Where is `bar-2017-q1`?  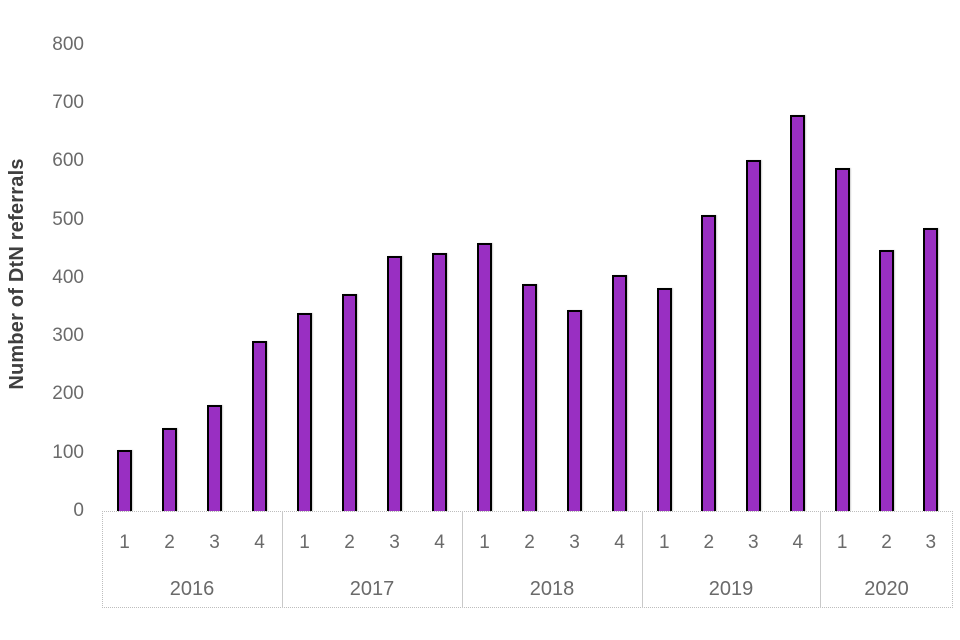
bar-2017-q1 is located at coordinates (304, 412).